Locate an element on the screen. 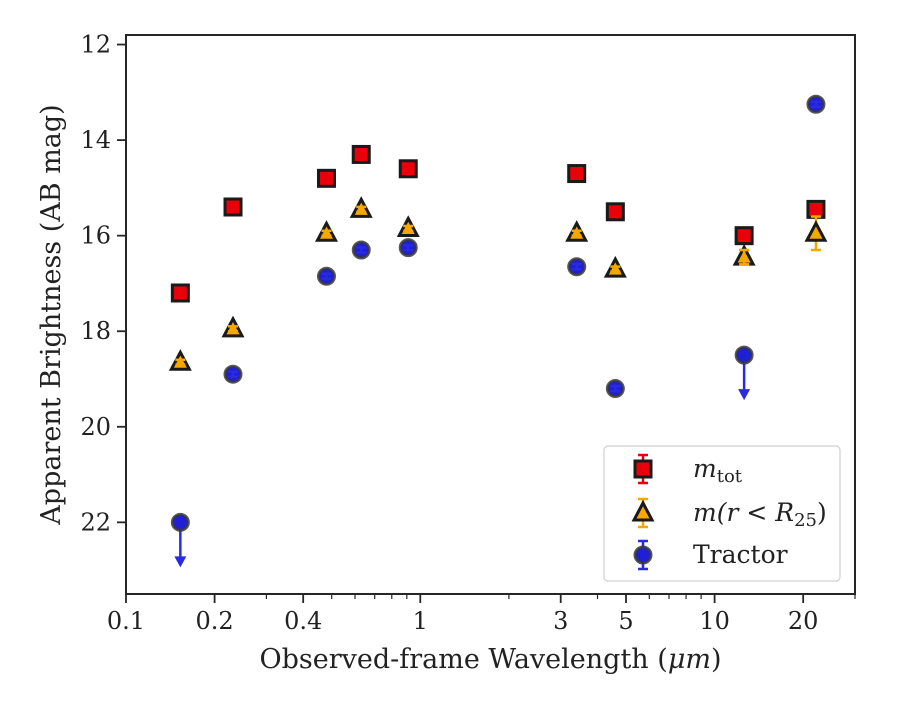  x-tick-label: 20 is located at coordinates (803, 621).